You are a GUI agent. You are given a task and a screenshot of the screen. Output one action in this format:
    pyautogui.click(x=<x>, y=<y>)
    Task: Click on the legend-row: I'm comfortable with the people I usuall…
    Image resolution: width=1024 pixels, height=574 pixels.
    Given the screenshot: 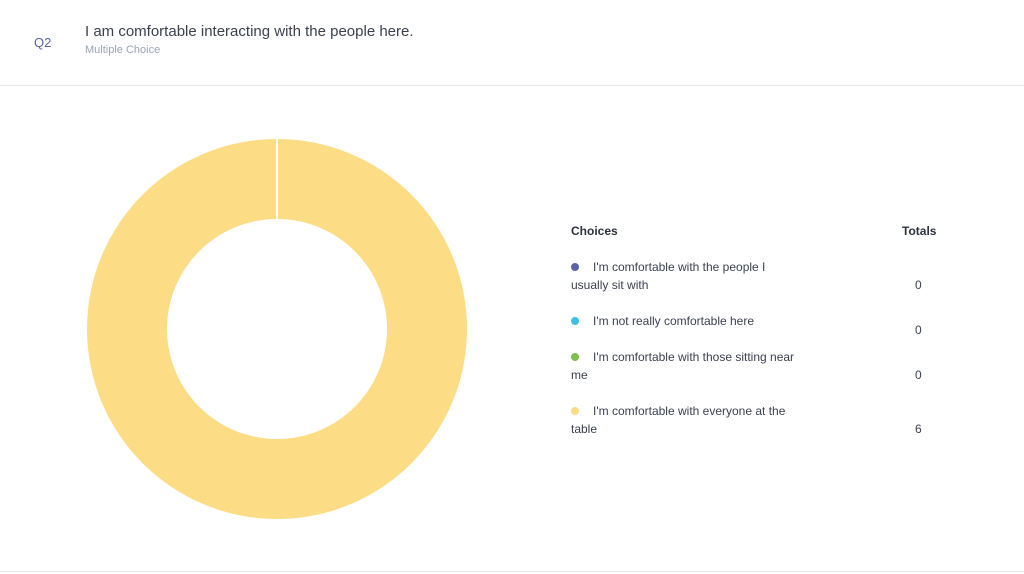 What is the action you would take?
    pyautogui.click(x=761, y=285)
    